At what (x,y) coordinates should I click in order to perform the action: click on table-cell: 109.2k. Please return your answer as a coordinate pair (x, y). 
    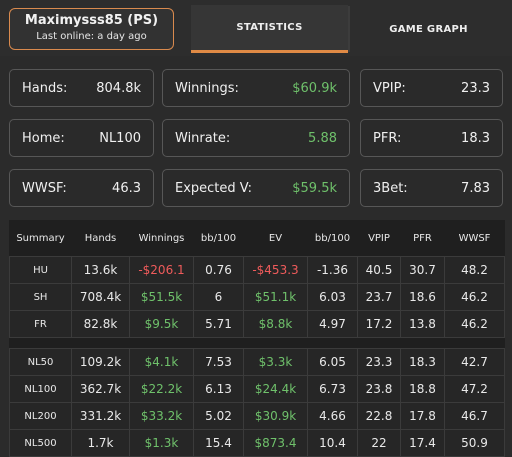
    Looking at the image, I should click on (100, 362).